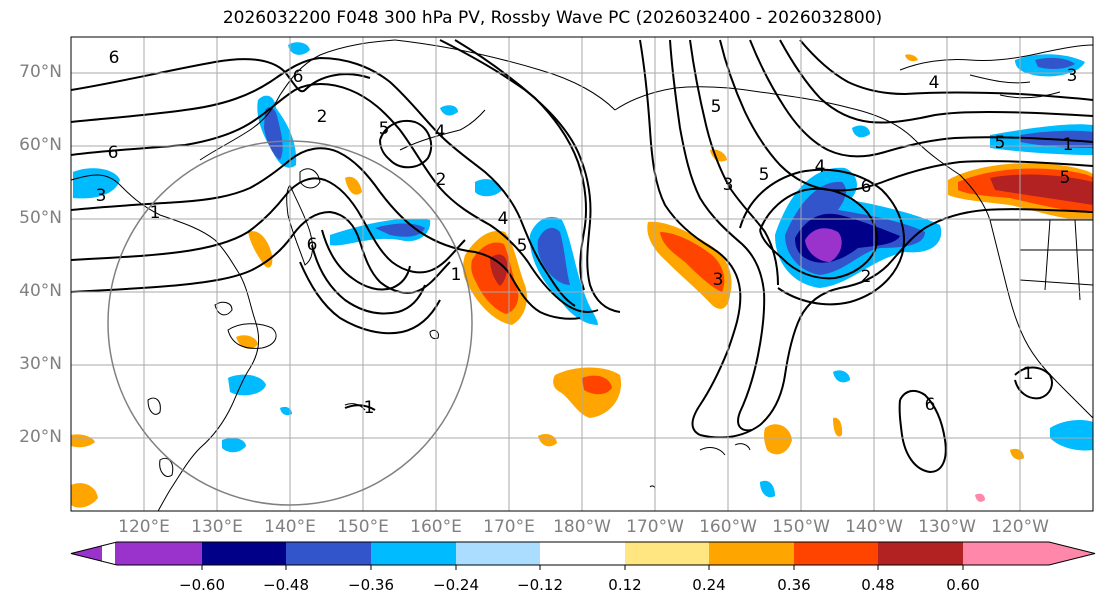  Describe the element at coordinates (290, 527) in the screenshot. I see `lon-label: 140°E` at that location.